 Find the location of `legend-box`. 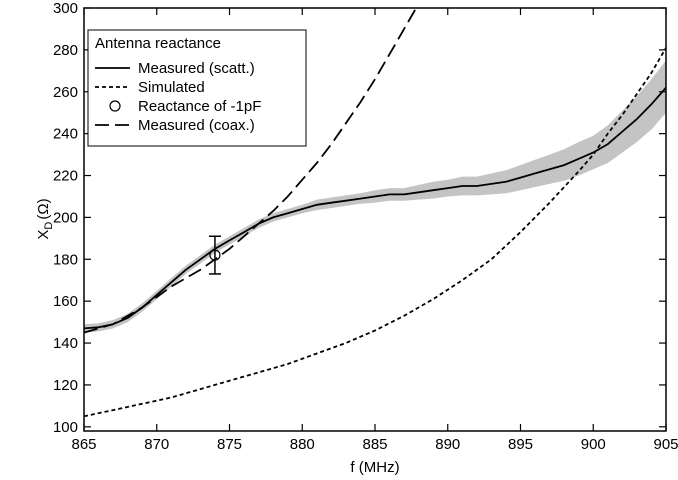

legend-box is located at coordinates (197, 88).